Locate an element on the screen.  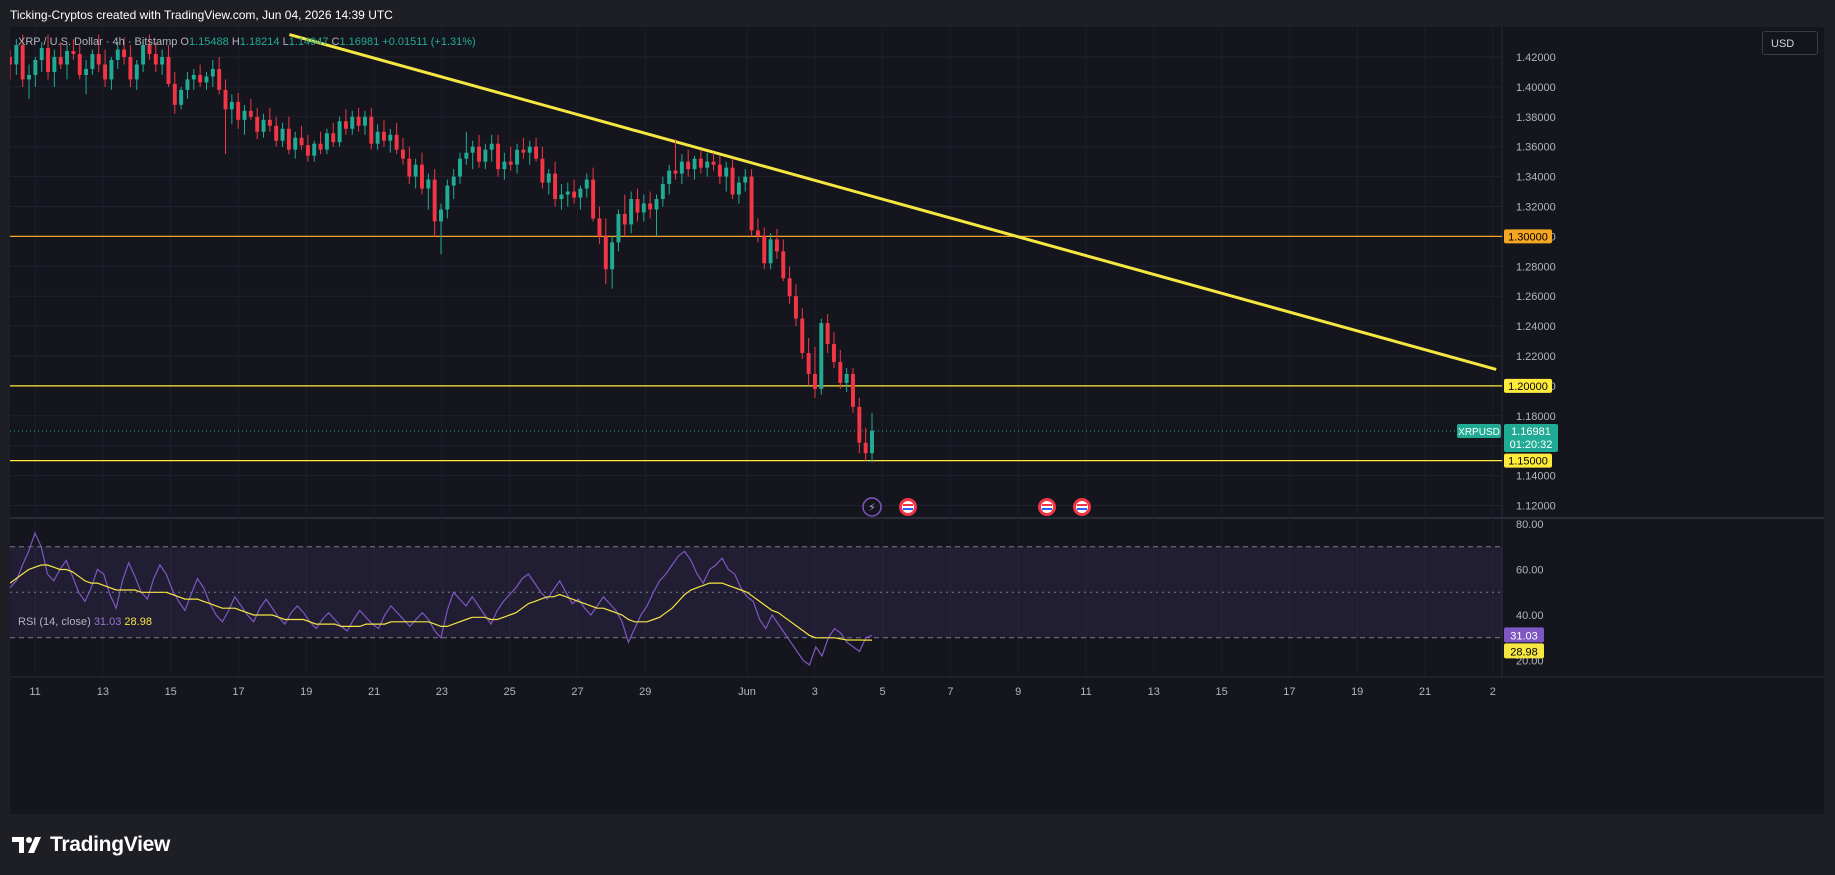
rsi-legend: RSI (14, close) 31.03 28.98 is located at coordinates (85, 622).